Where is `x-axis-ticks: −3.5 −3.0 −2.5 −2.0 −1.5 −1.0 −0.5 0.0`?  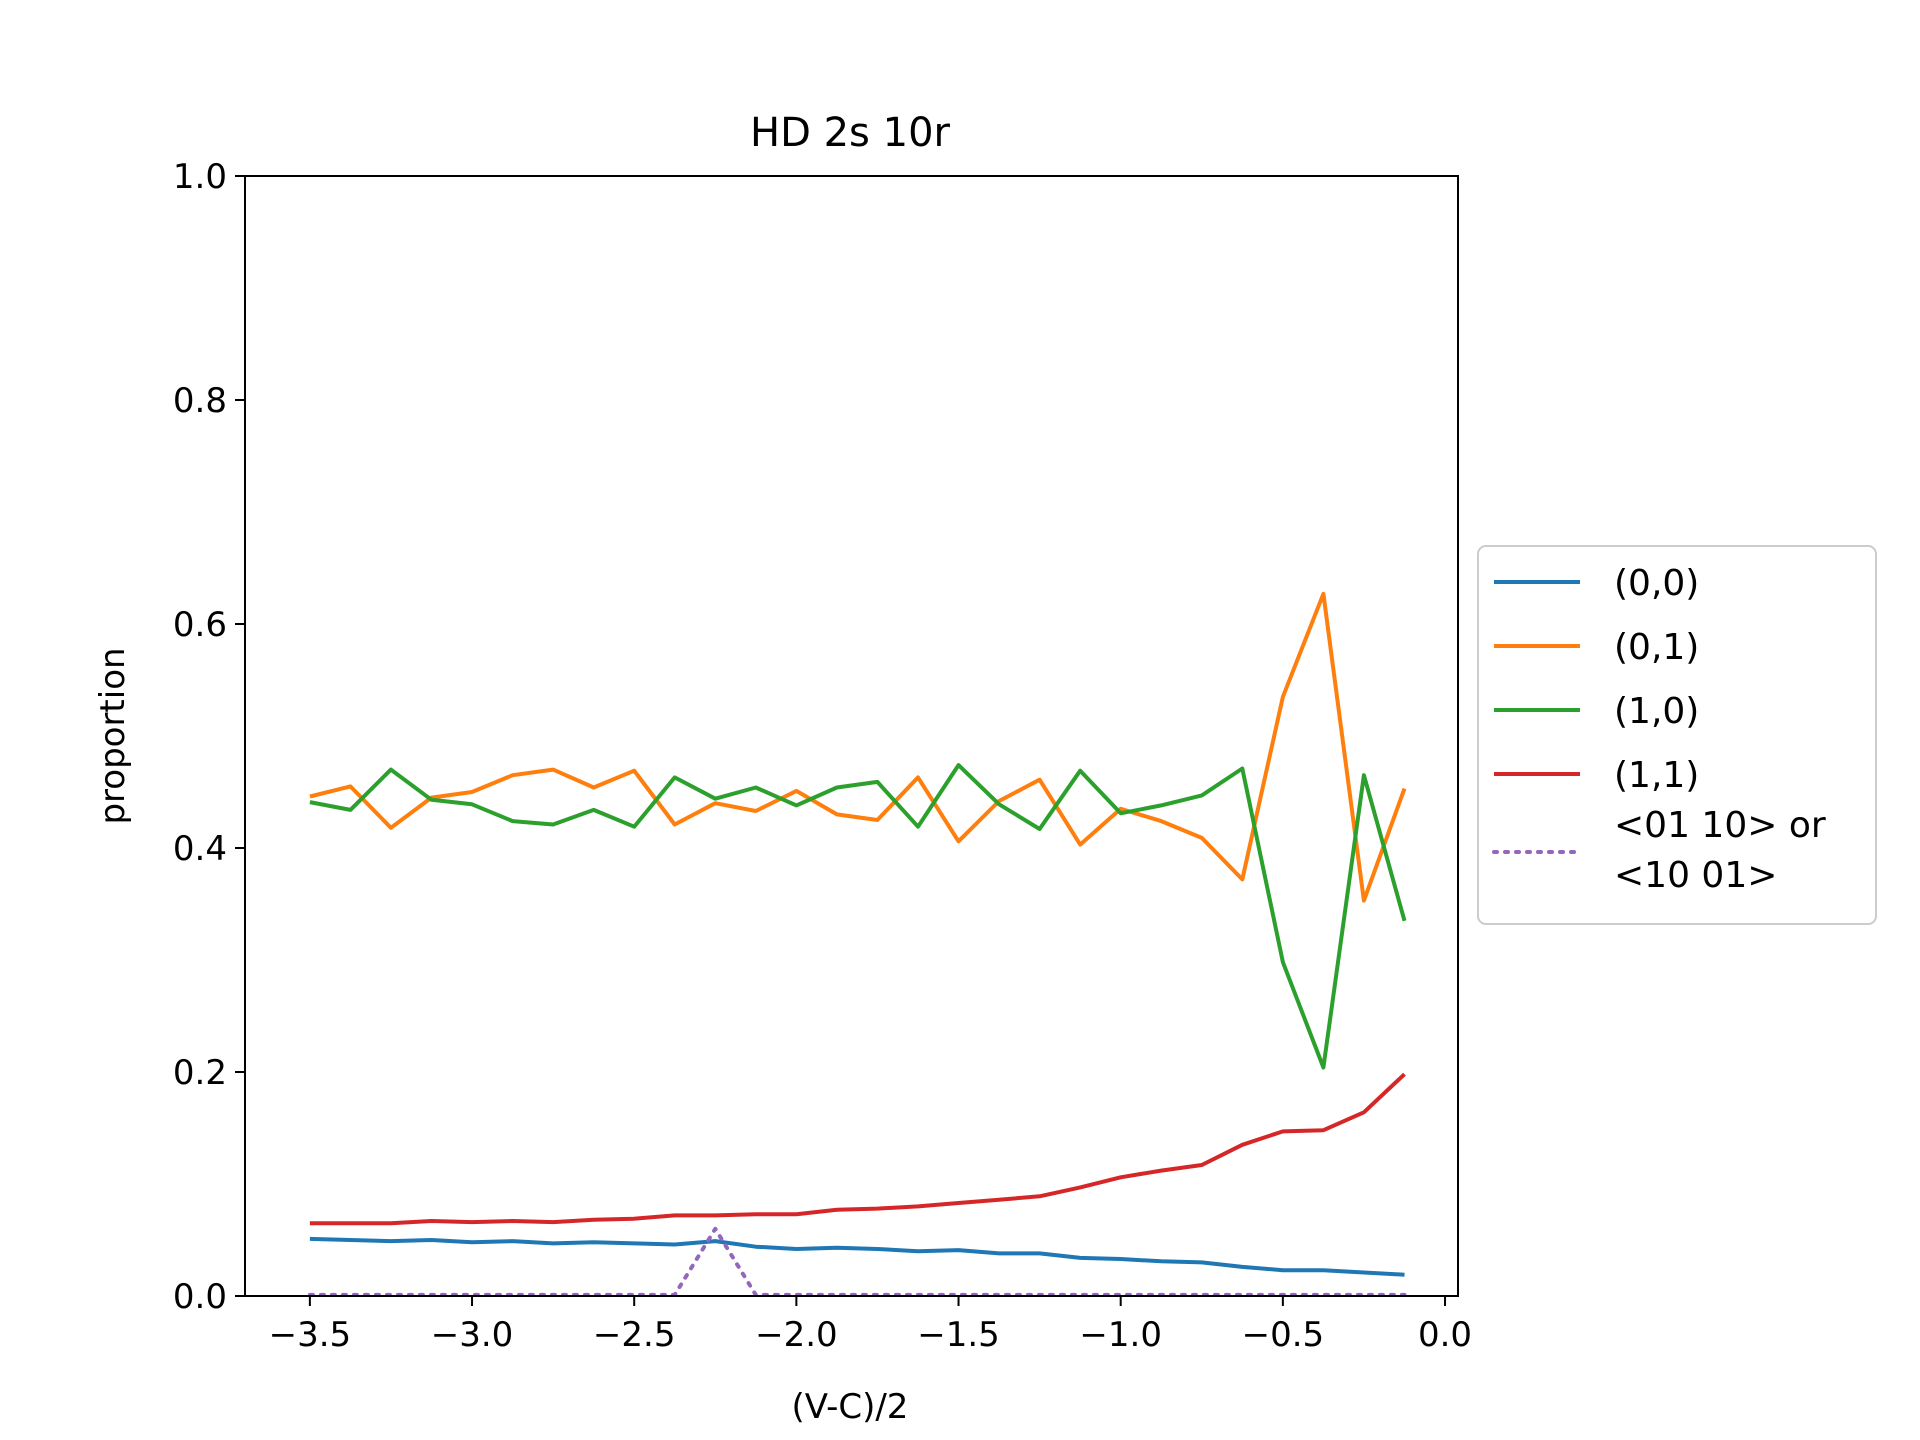 x-axis-ticks: −3.5 −3.0 −2.5 −2.0 −1.5 −1.0 −0.5 0.0 is located at coordinates (870, 1325).